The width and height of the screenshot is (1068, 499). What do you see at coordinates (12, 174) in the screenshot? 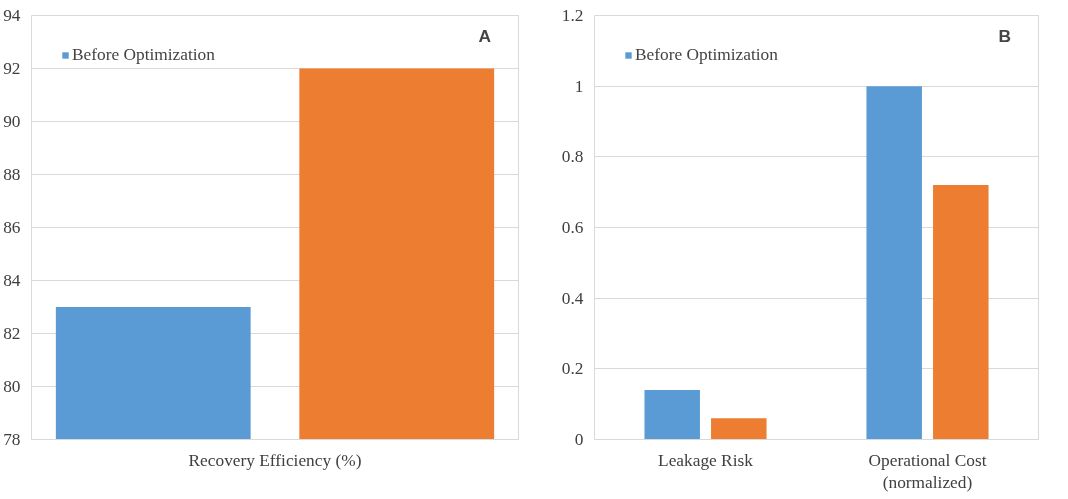
I see `y-tick-label: 88` at bounding box center [12, 174].